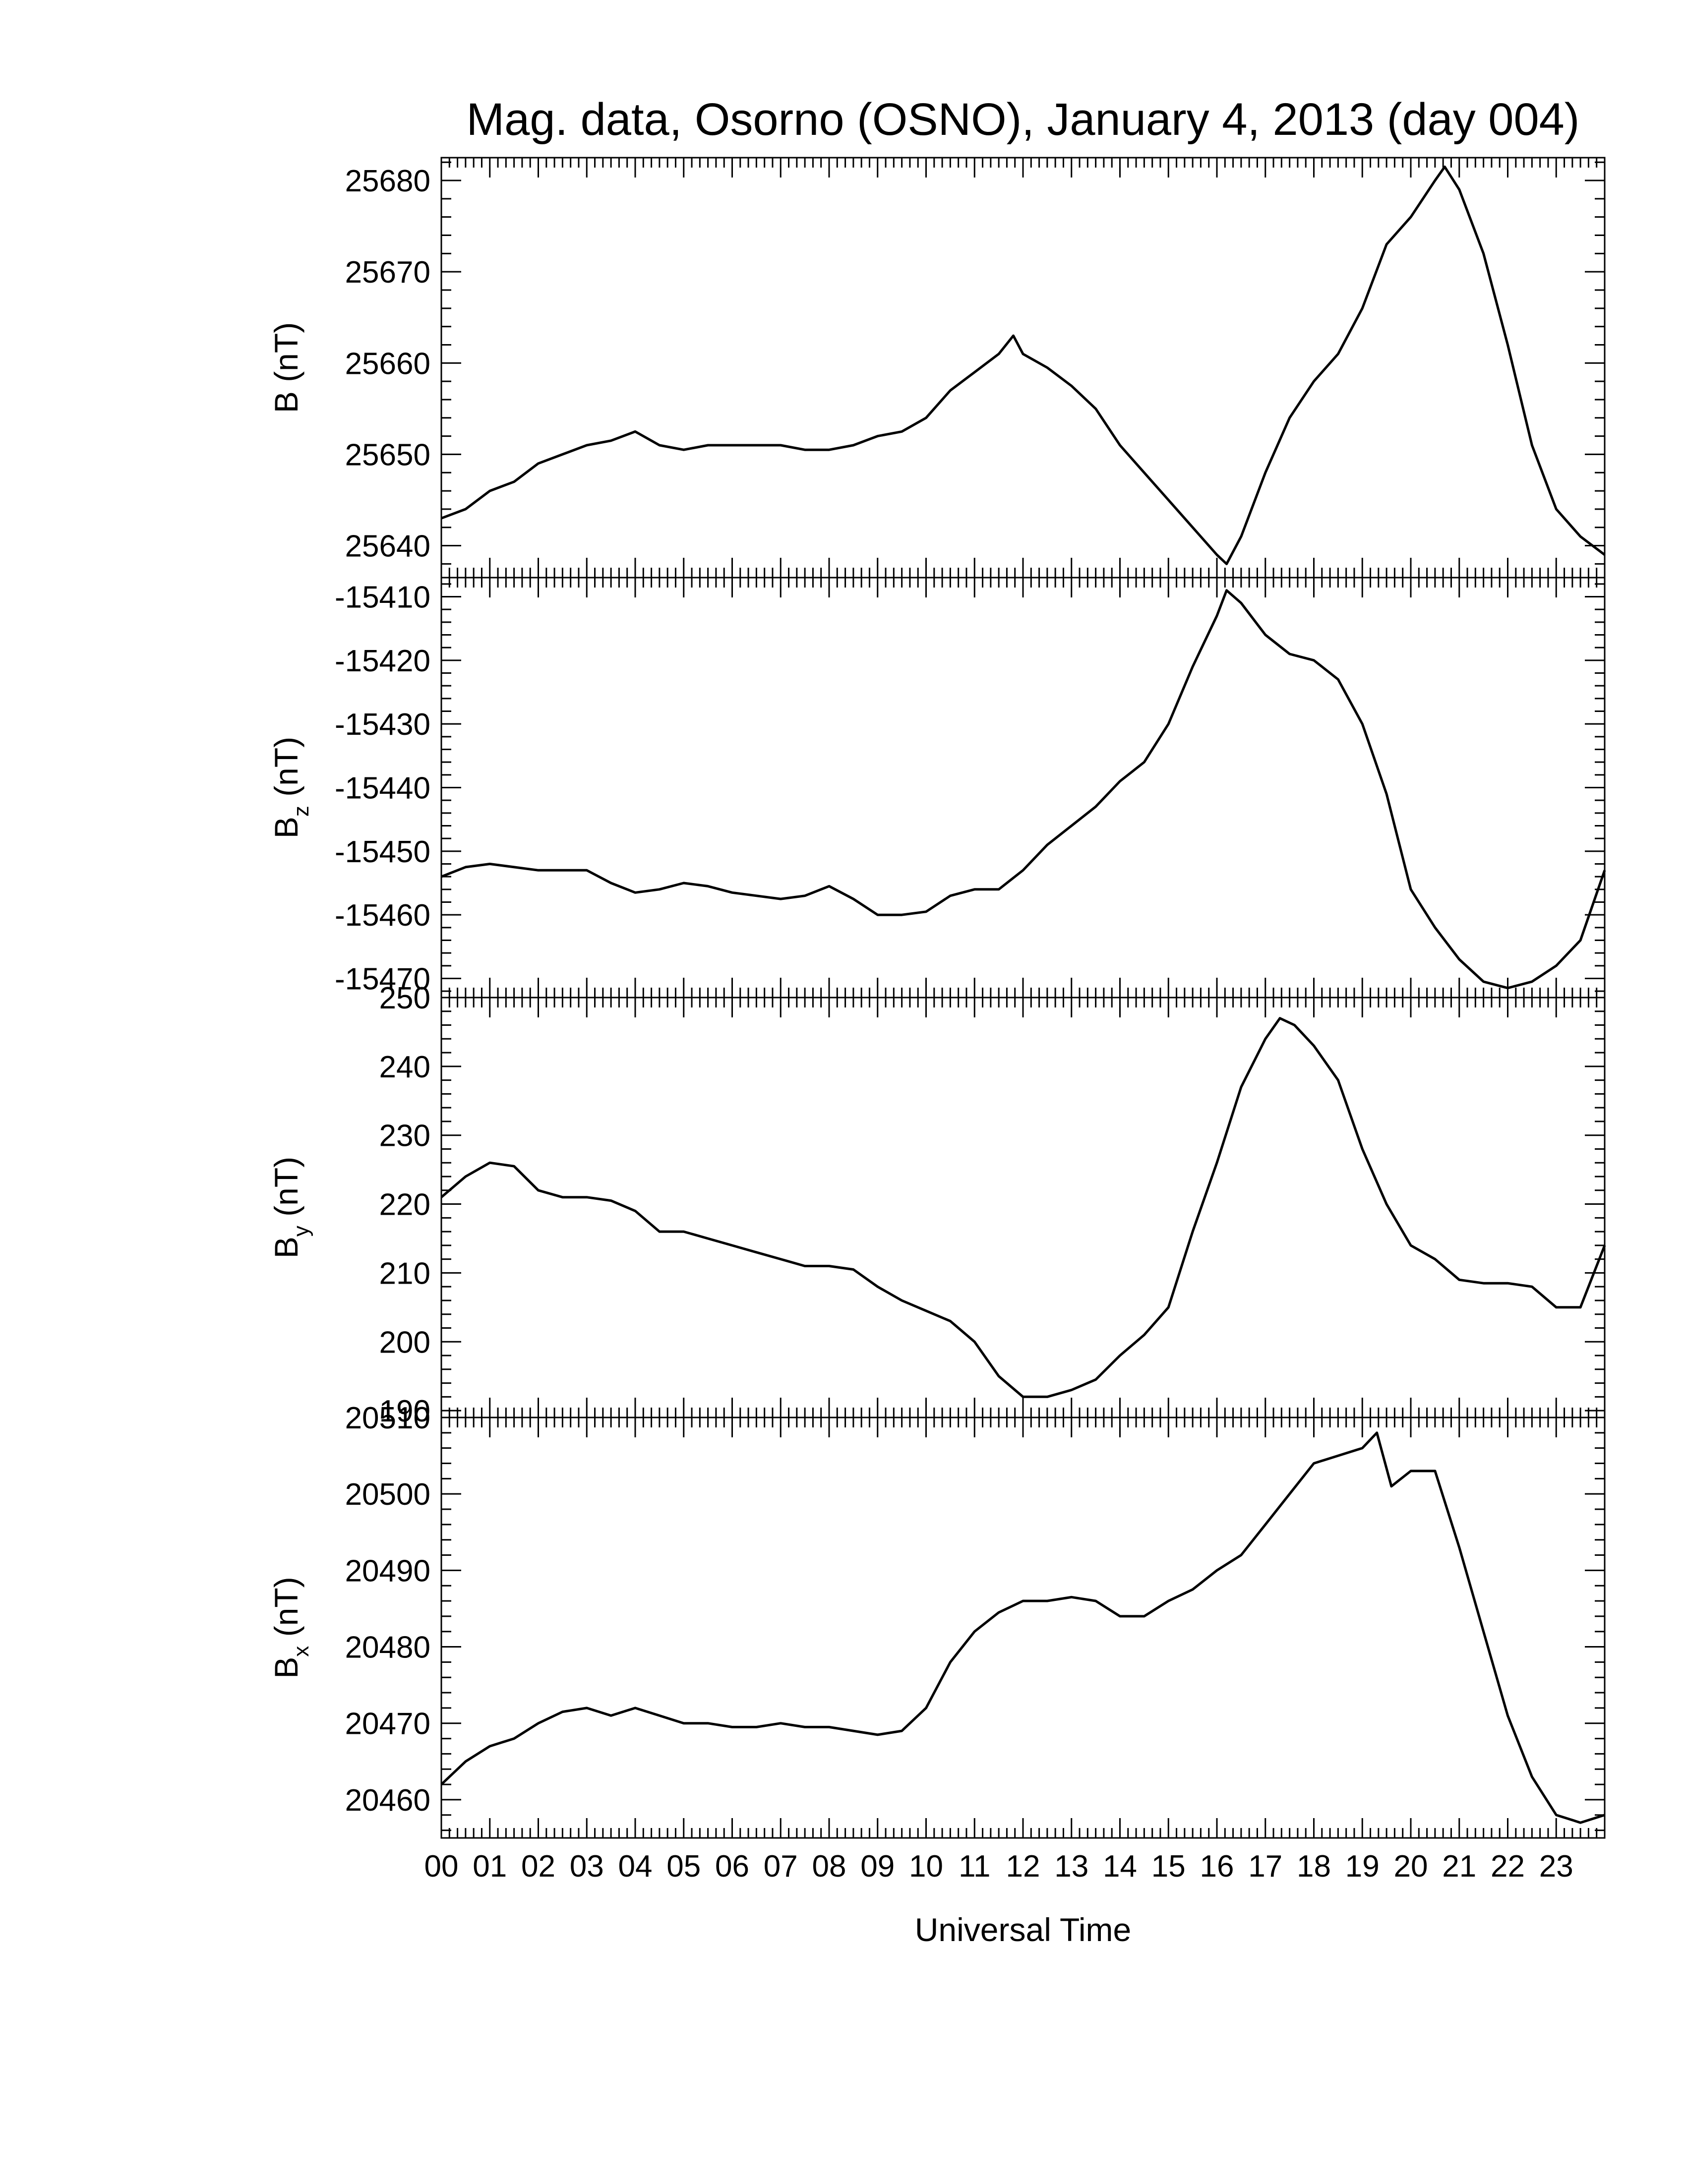  What do you see at coordinates (301, 811) in the screenshot?
I see `y-axis-label-subscript: z` at bounding box center [301, 811].